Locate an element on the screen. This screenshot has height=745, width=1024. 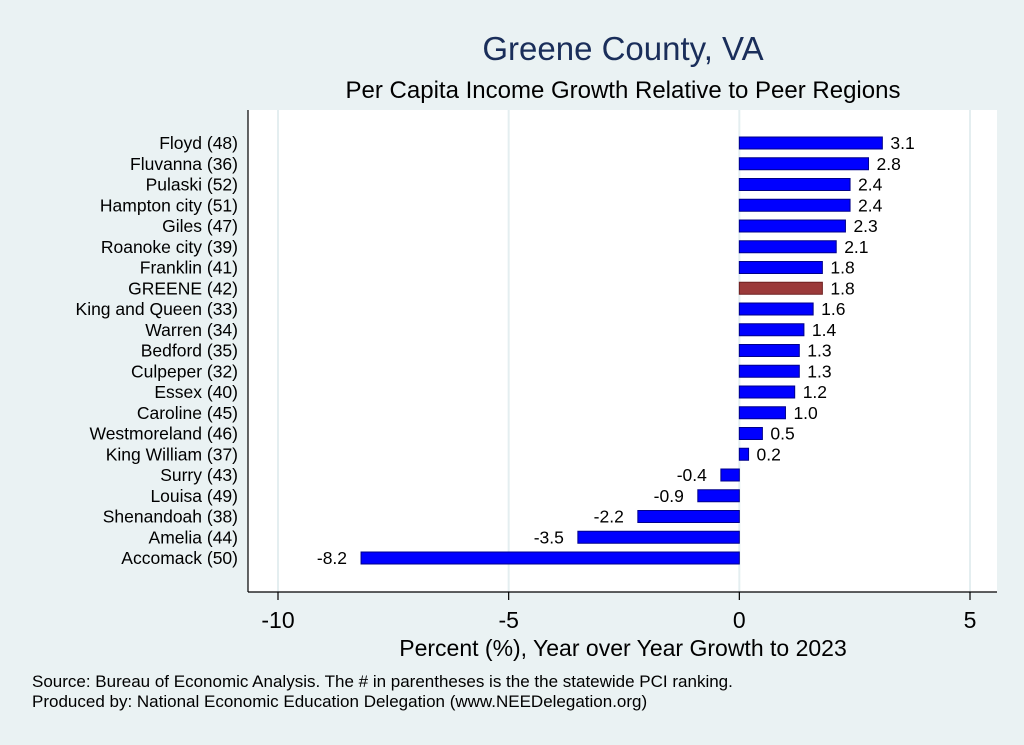
data-label: -8.2 is located at coordinates (332, 558).